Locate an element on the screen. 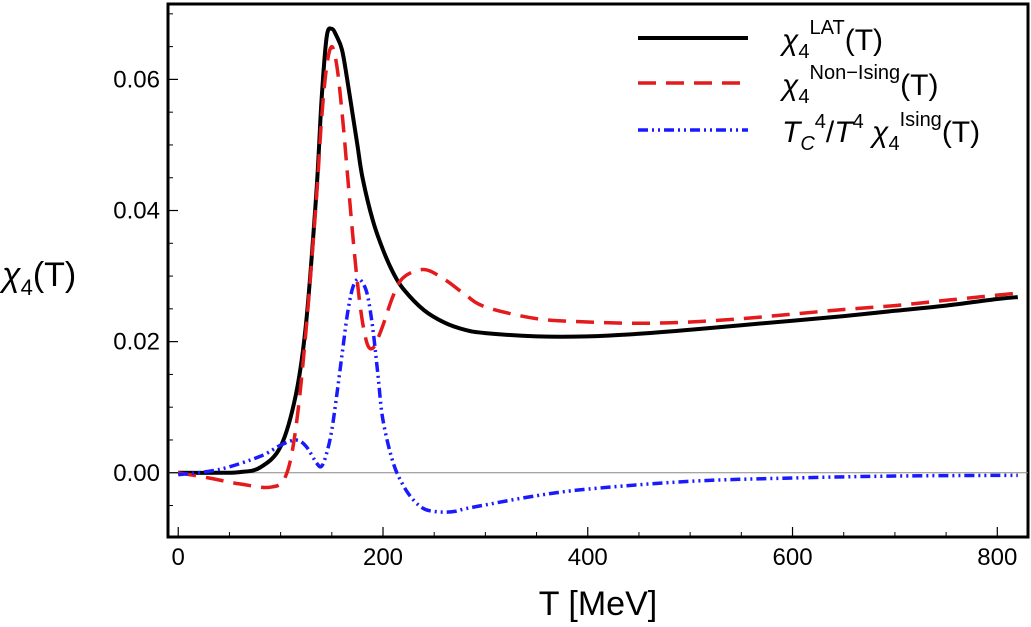  y-axis-title: χ4(T) is located at coordinates (38, 278).